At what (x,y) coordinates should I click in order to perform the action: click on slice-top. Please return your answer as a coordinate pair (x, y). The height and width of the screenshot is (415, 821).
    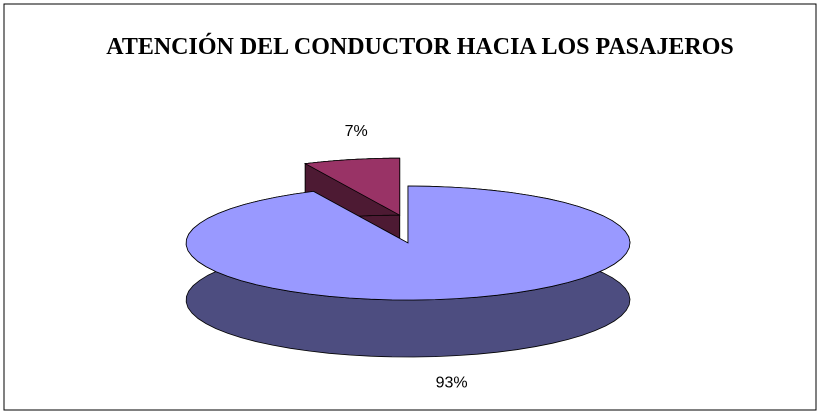
    Looking at the image, I should click on (352, 186).